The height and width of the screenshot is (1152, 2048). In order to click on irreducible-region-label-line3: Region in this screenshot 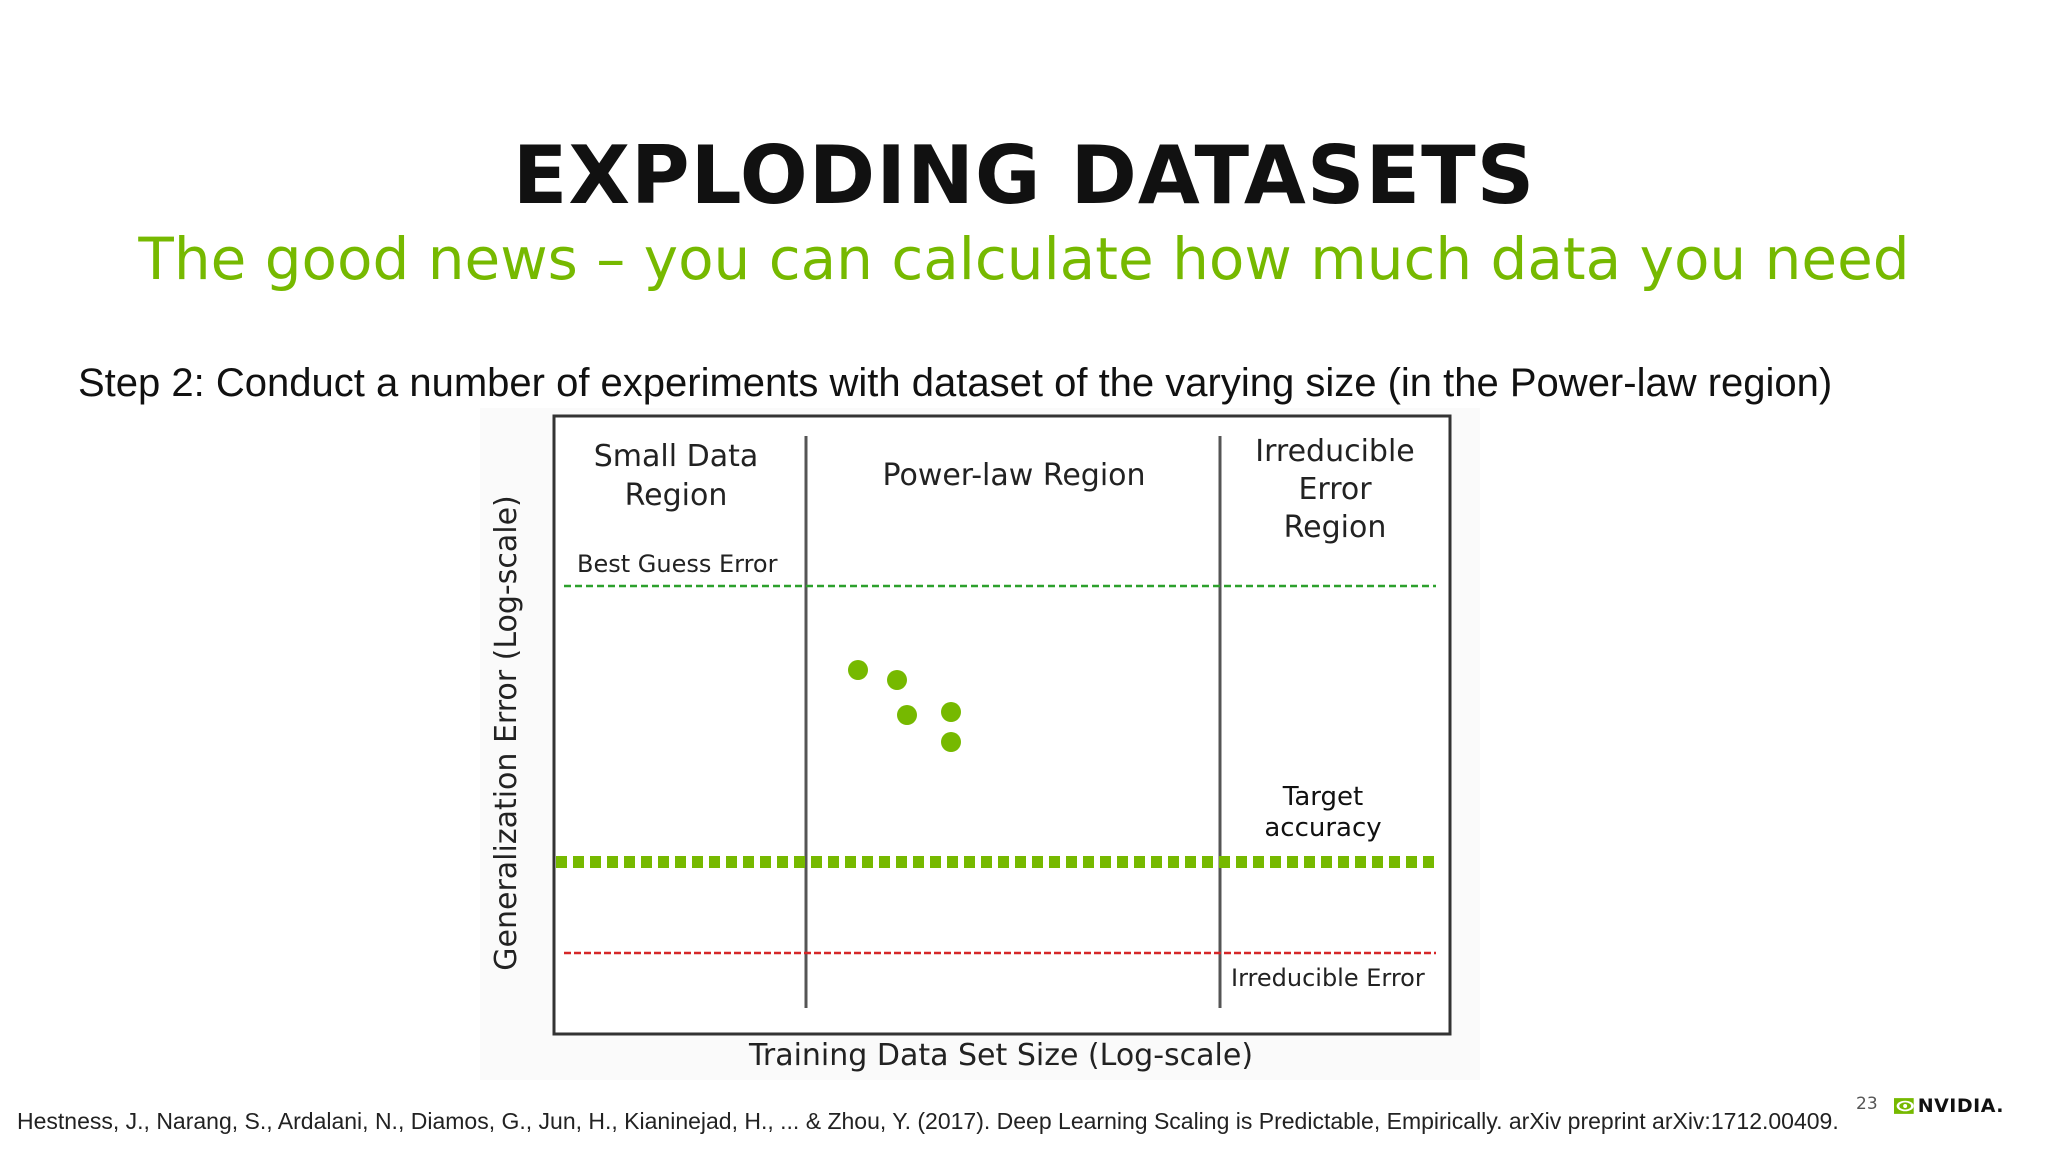, I will do `click(1335, 527)`.